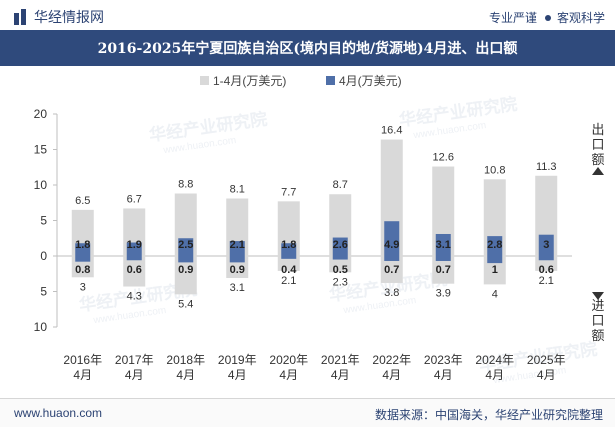 The height and width of the screenshot is (427, 615). I want to click on side-label-export-char: 额, so click(597, 159).